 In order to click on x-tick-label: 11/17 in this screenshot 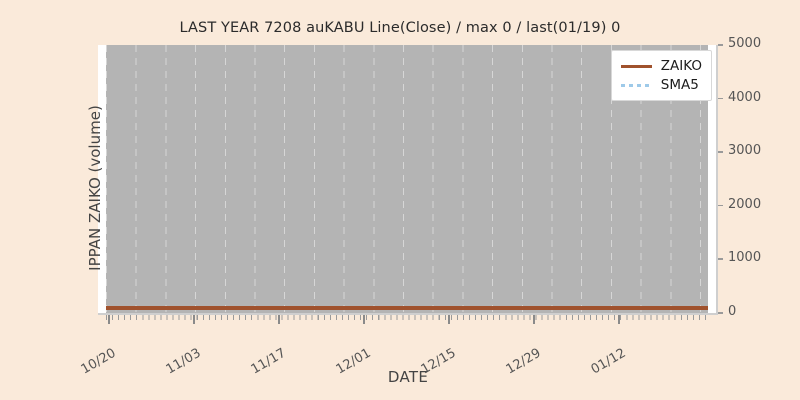, I will do `click(285, 352)`.